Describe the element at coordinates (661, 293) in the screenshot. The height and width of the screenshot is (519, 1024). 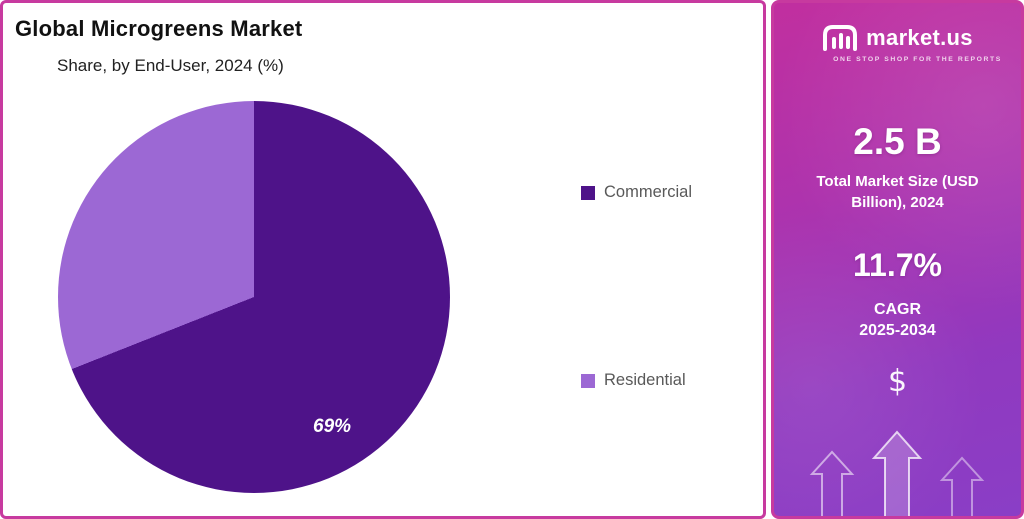
I see `legend: Commercial Residential` at that location.